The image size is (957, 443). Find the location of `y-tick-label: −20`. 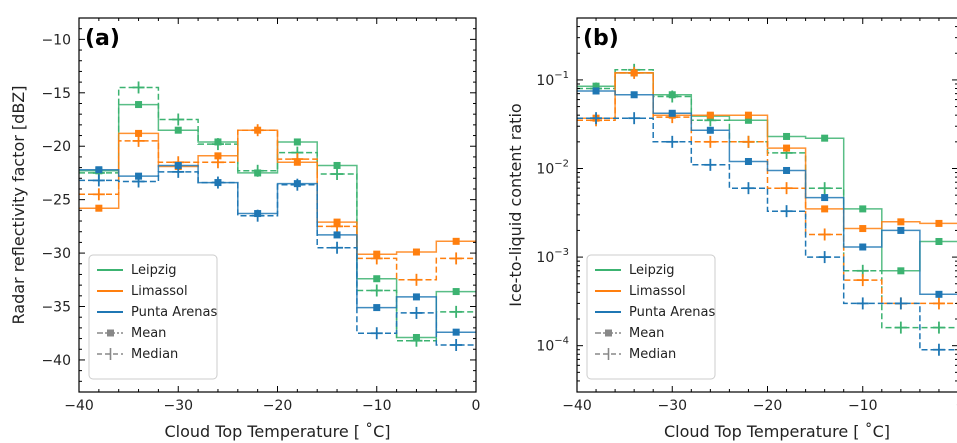

y-tick-label: −20 is located at coordinates (56, 147).